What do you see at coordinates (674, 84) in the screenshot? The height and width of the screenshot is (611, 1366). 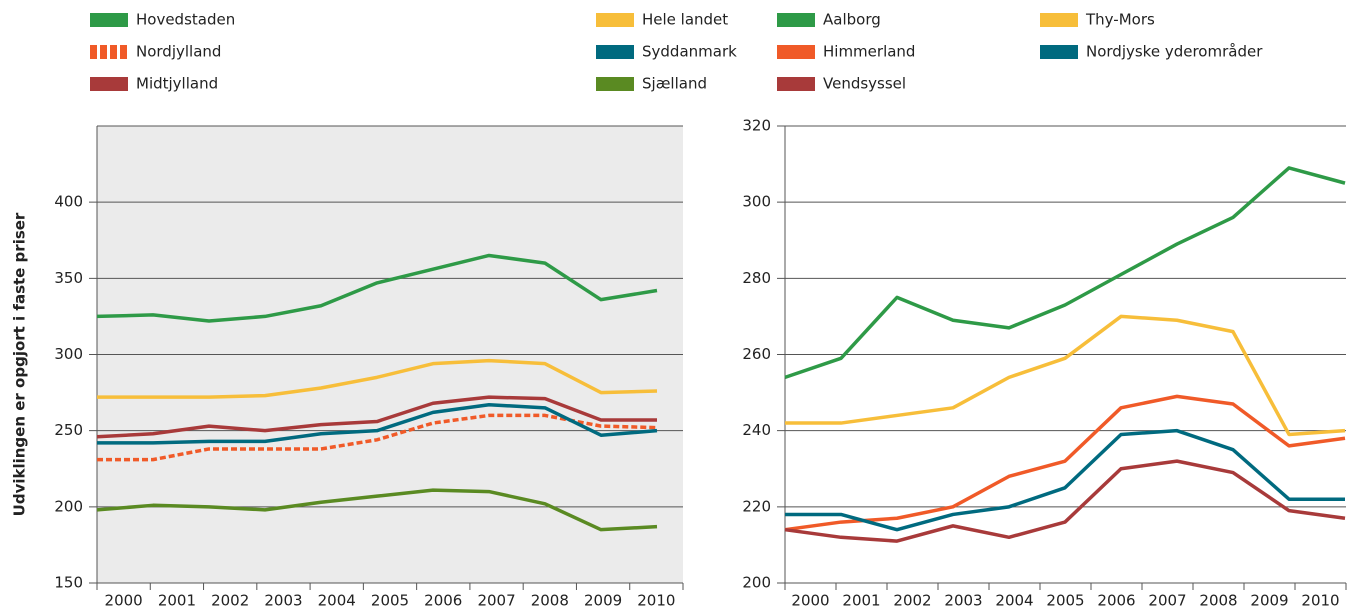 I see `legend-label: Sjælland` at bounding box center [674, 84].